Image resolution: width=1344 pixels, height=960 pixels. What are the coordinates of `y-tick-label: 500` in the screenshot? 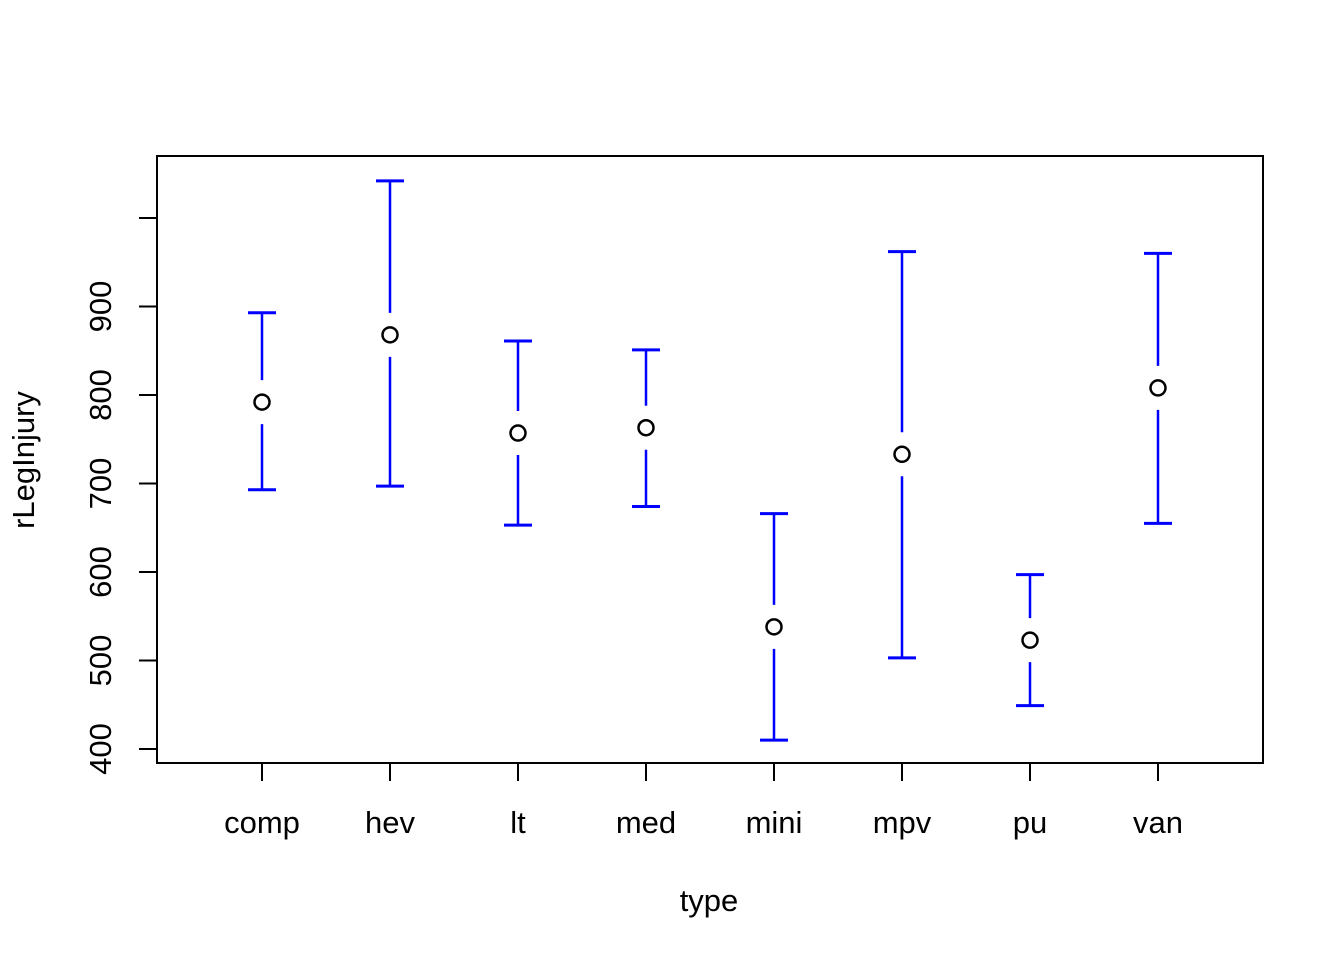 It's located at (100, 661).